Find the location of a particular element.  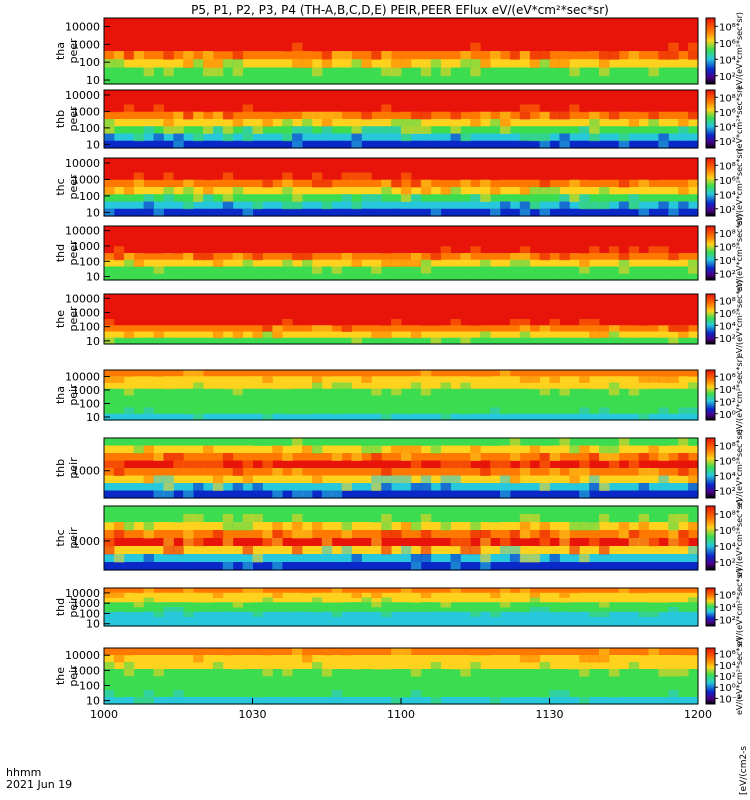

flux-texture is located at coordinates (401, 51).